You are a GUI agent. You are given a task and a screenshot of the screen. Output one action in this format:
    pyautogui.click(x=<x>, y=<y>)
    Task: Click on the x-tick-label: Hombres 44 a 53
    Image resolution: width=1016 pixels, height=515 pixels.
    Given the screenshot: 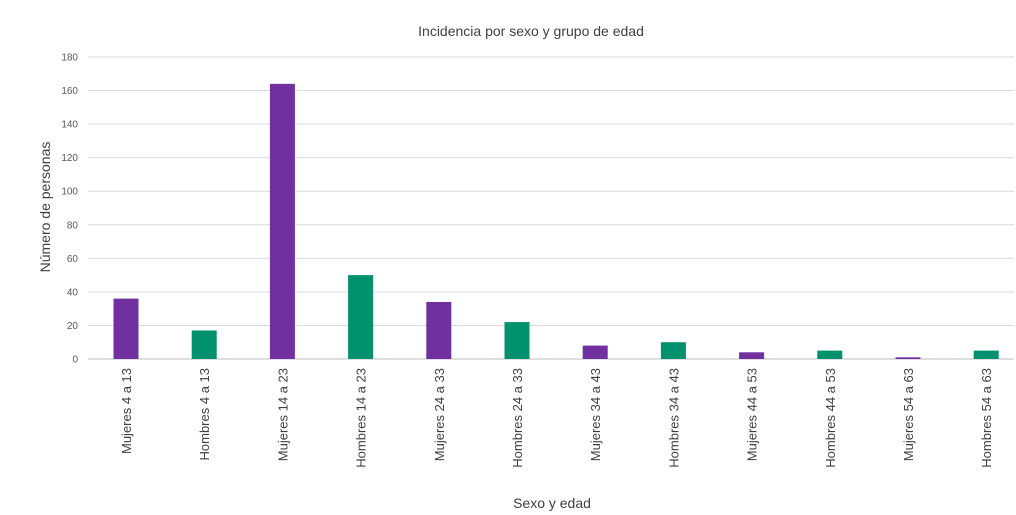 What is the action you would take?
    pyautogui.click(x=830, y=418)
    